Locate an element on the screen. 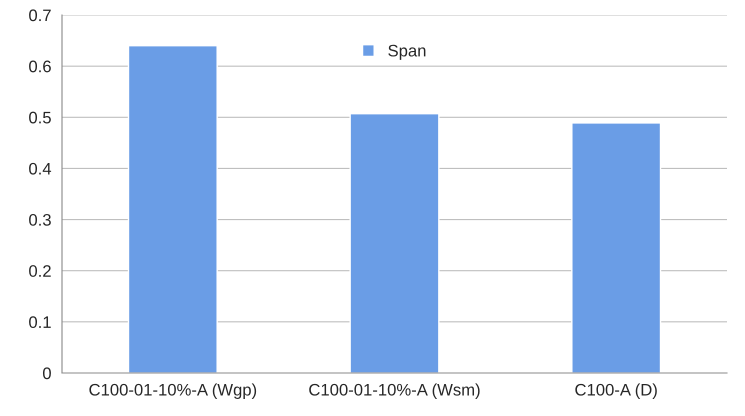  y-tick-label: 0.1 is located at coordinates (40, 322).